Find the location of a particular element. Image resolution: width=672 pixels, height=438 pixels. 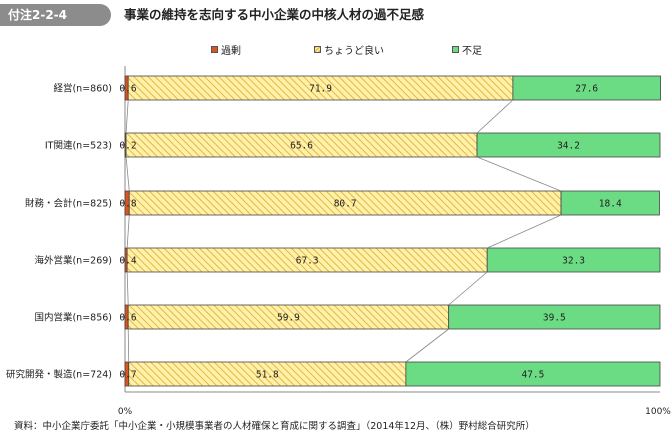

category-label-0: 経営(n=860) is located at coordinates (82, 89).